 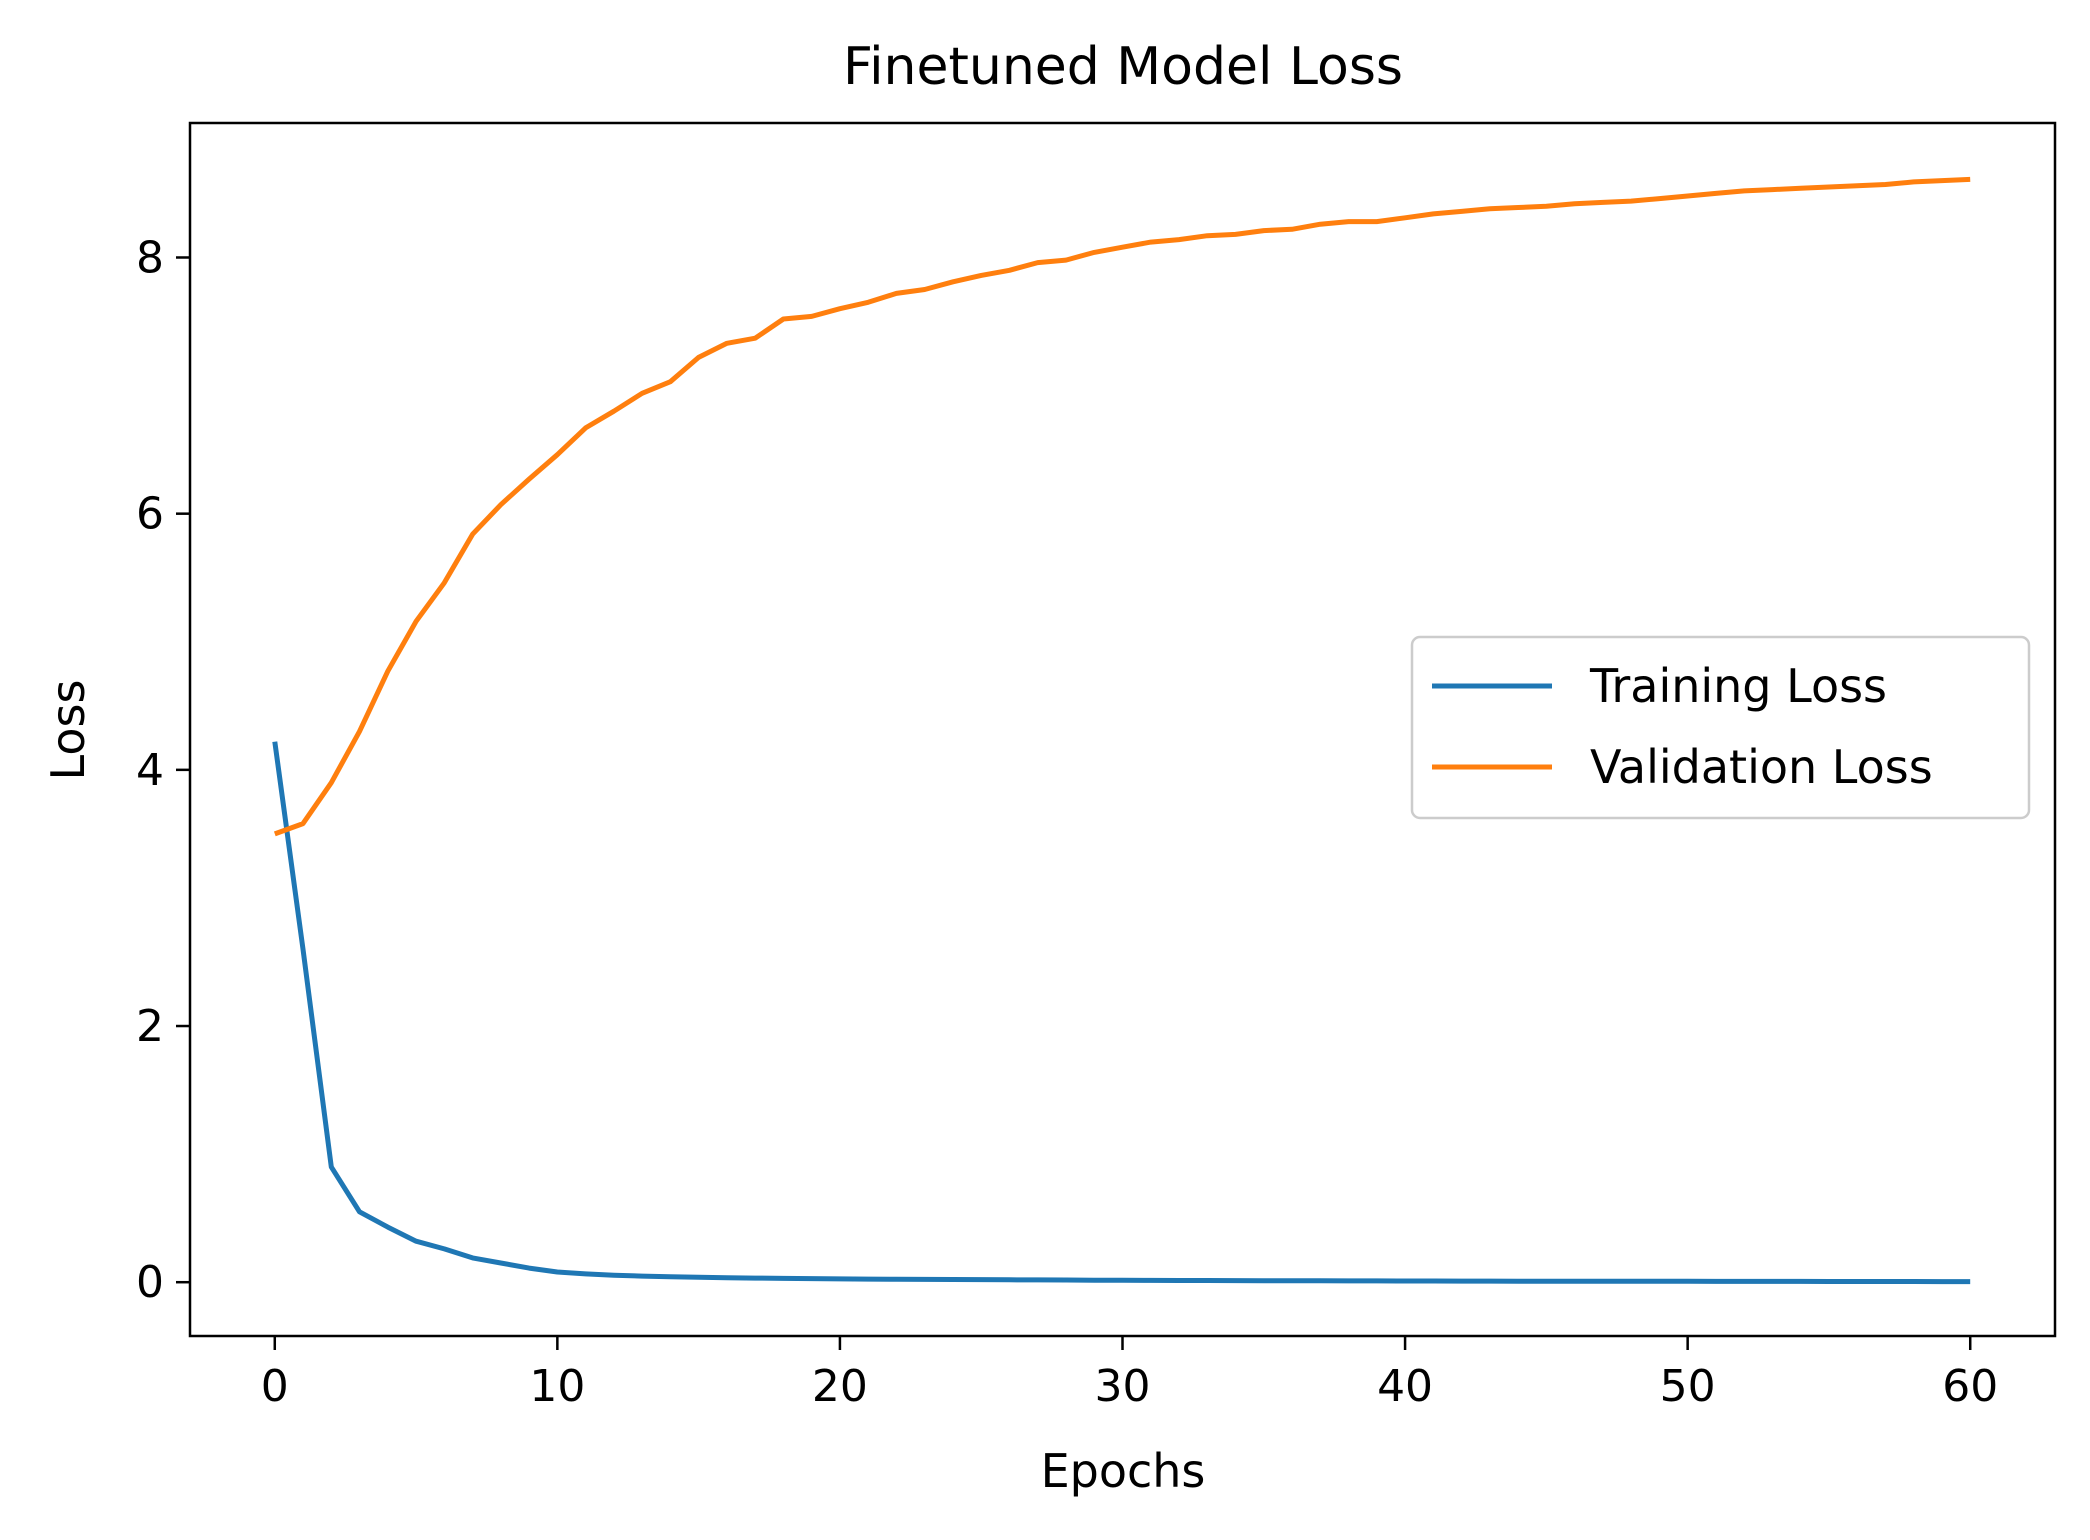 I want to click on x-tick-label: 10, so click(x=557, y=1386).